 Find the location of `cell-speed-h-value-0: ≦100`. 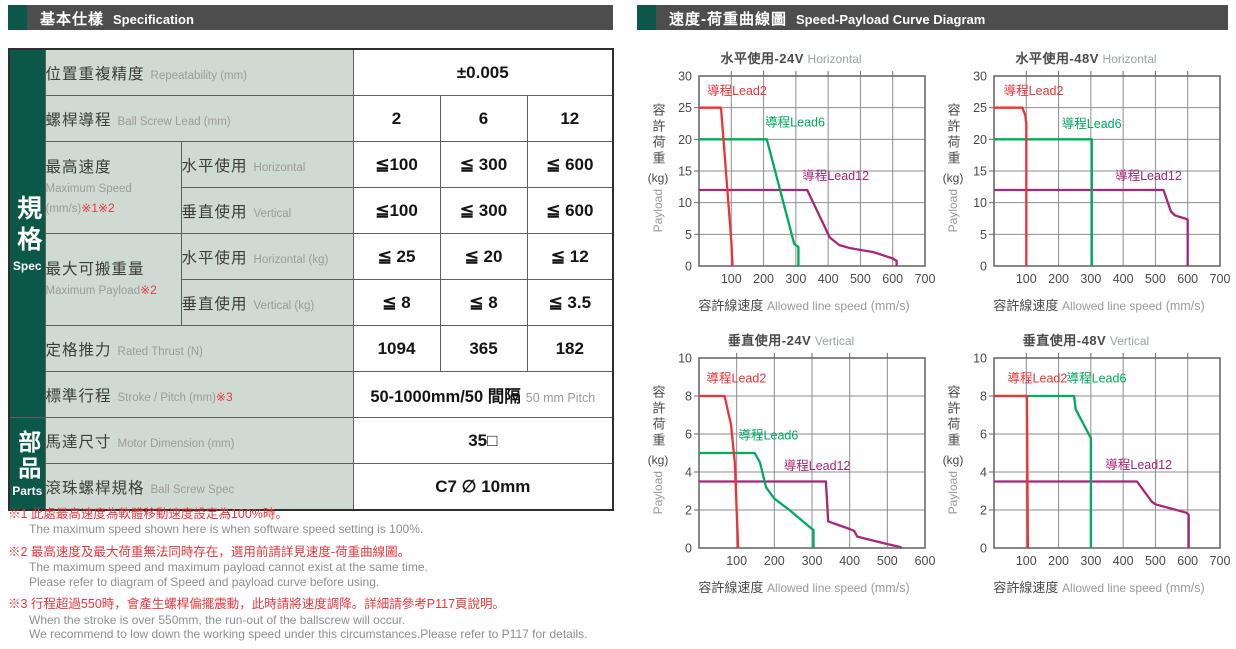

cell-speed-h-value-0: ≦100 is located at coordinates (396, 164).